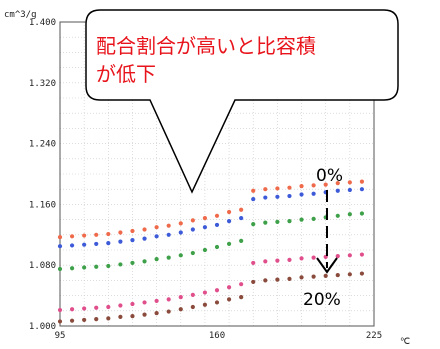  Describe the element at coordinates (42, 205) in the screenshot. I see `y-tick-label: 1.160` at that location.